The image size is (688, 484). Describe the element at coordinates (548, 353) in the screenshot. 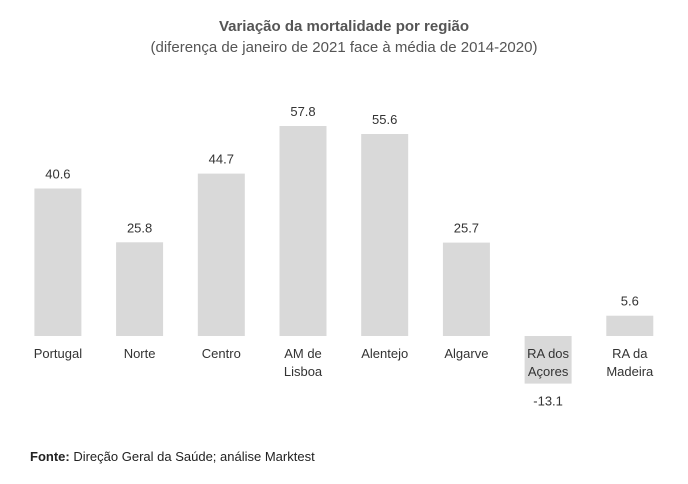

I see `category-label-6-line-0: RA dos` at that location.